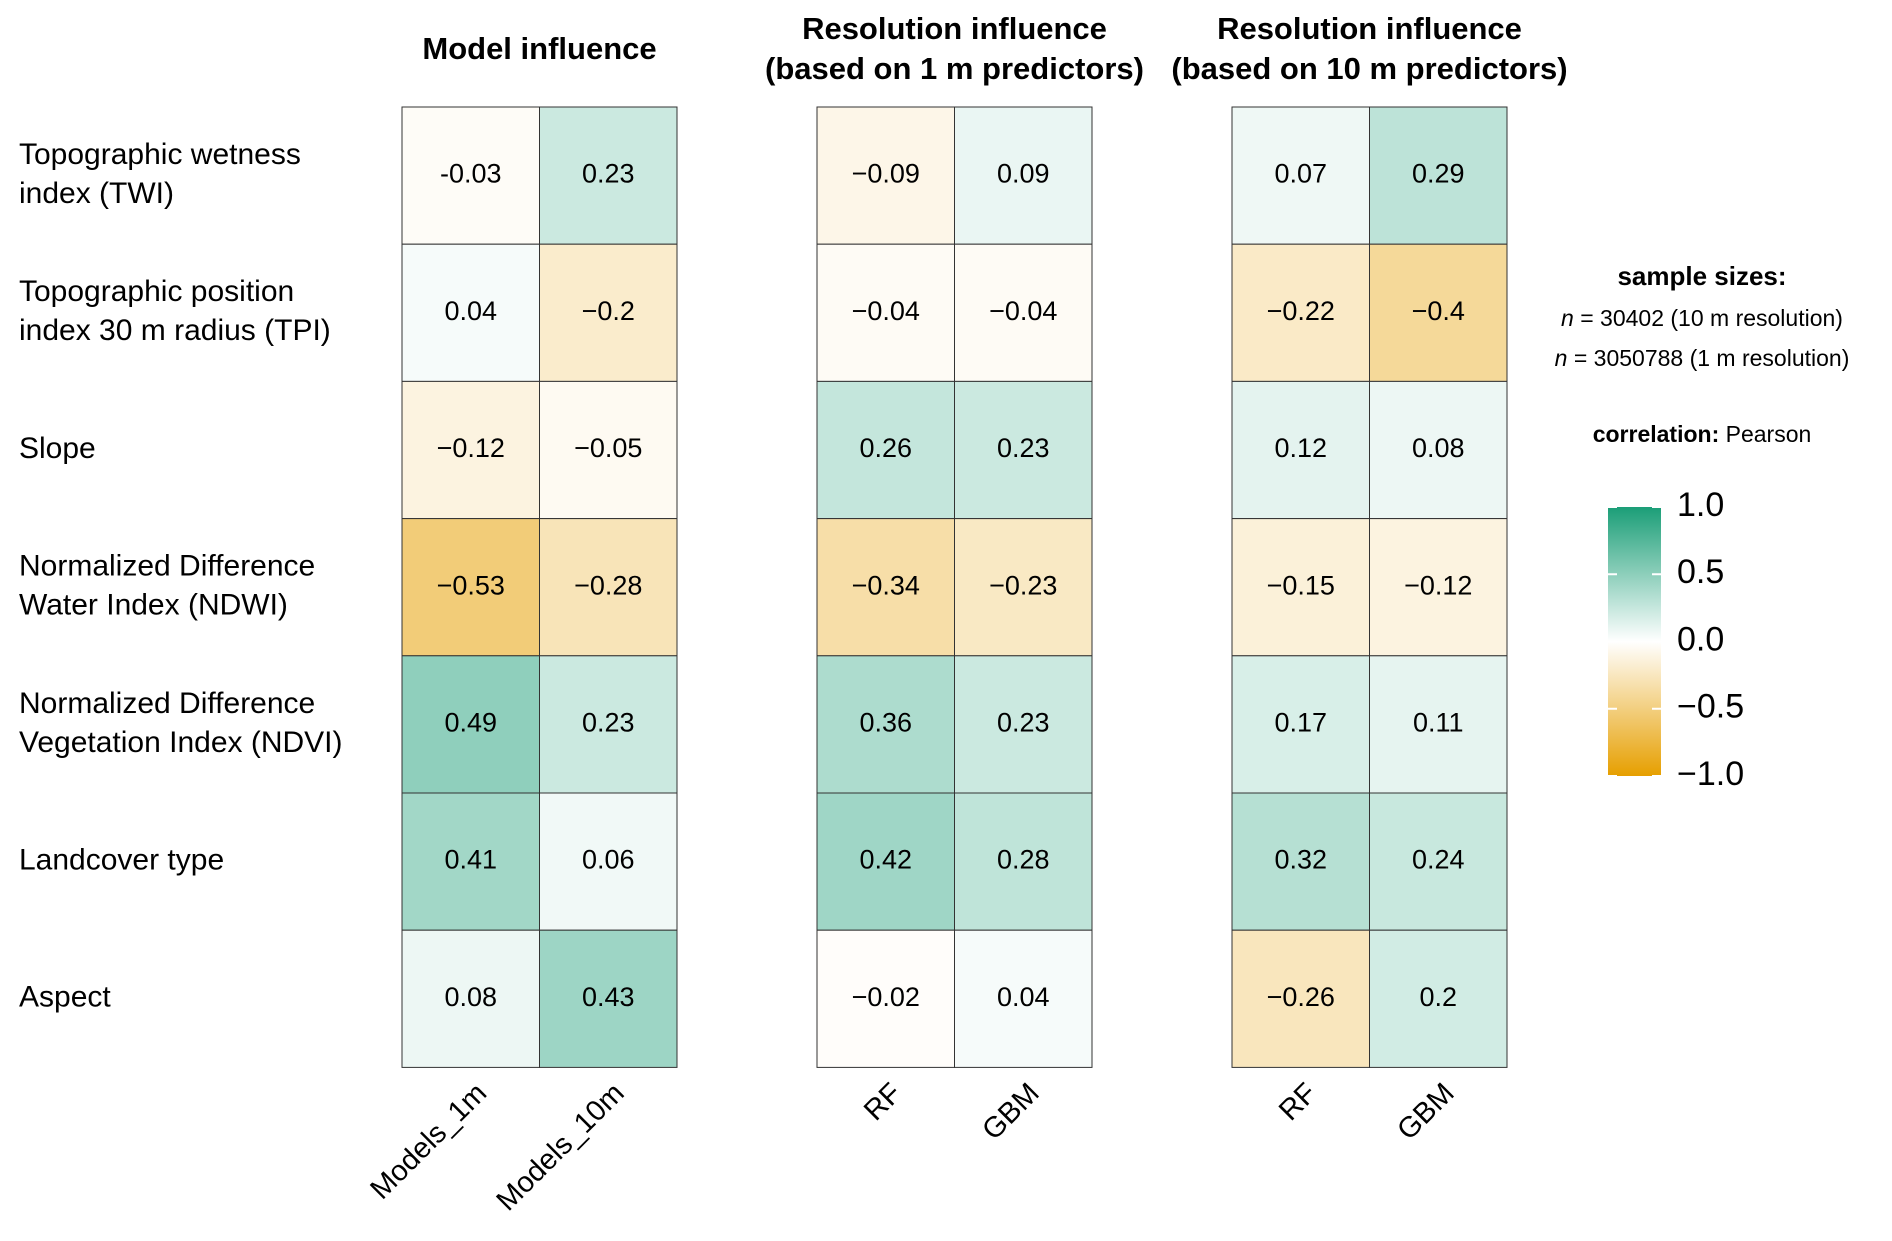 The image size is (1892, 1241). I want to click on row-label: Landcover type, so click(121, 860).